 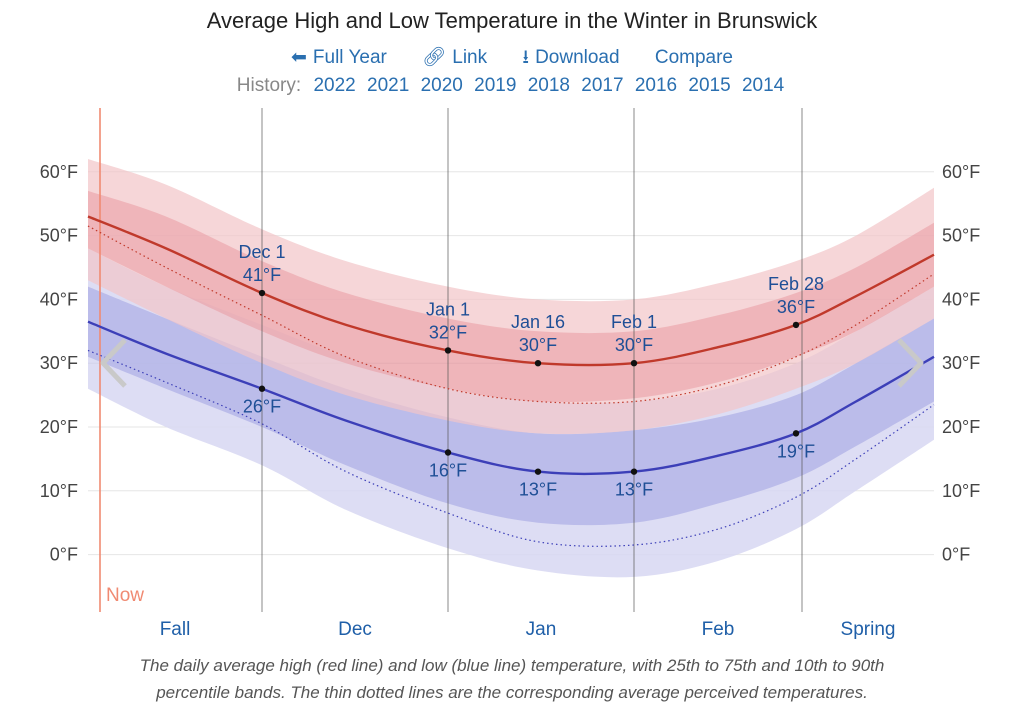 I want to click on y-tick-label-right: 20°F, so click(x=961, y=427).